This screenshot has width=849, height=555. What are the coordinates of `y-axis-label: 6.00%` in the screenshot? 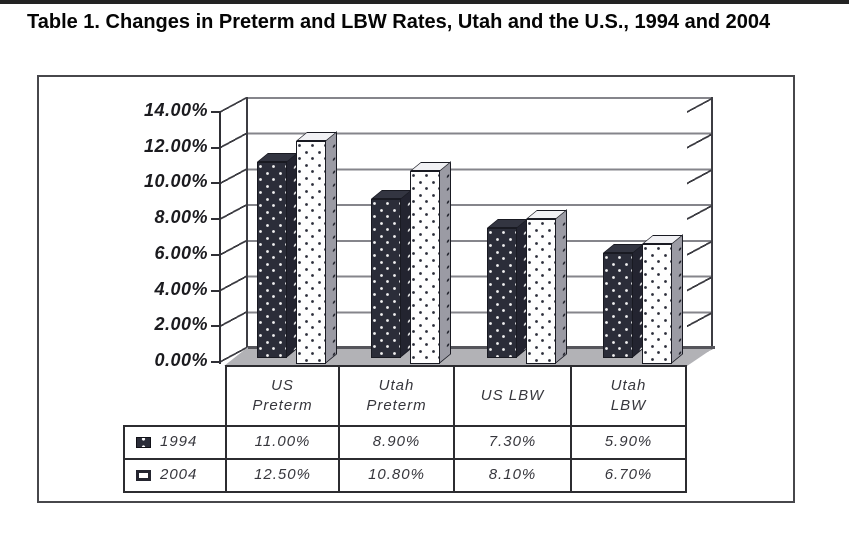 It's located at (181, 252).